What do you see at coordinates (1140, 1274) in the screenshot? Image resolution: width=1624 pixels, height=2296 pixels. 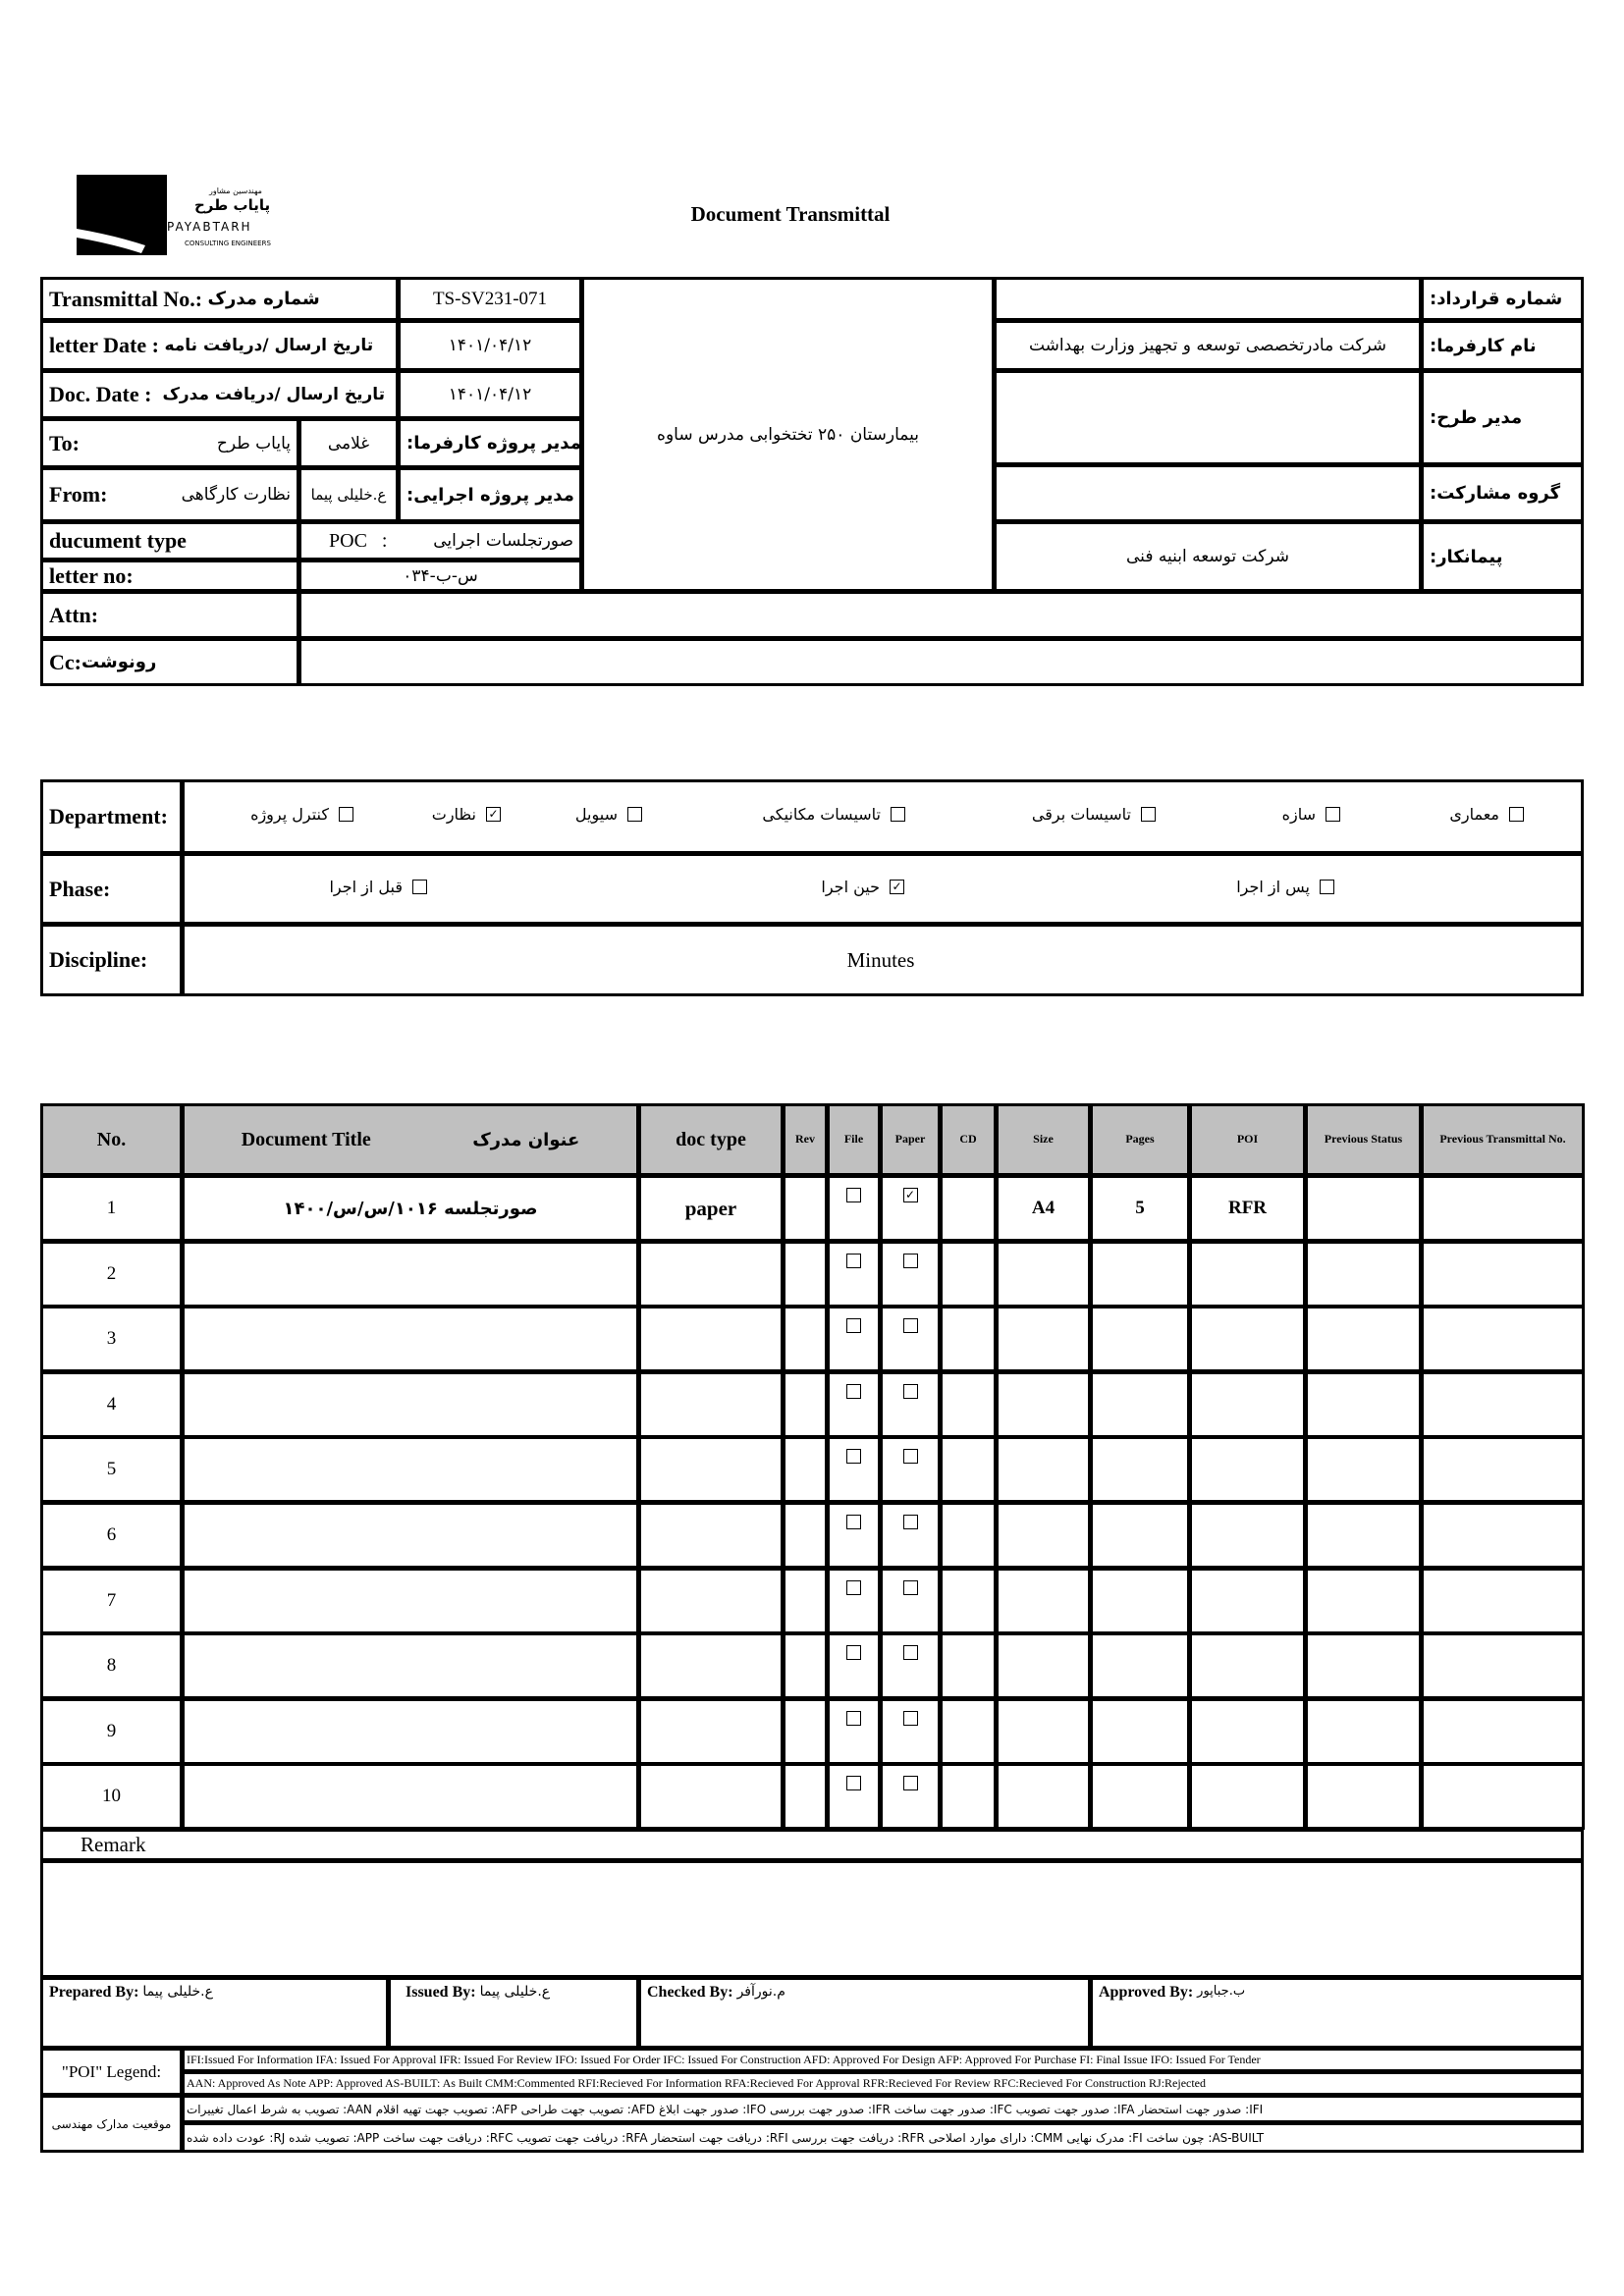 I see `row-2-pages` at bounding box center [1140, 1274].